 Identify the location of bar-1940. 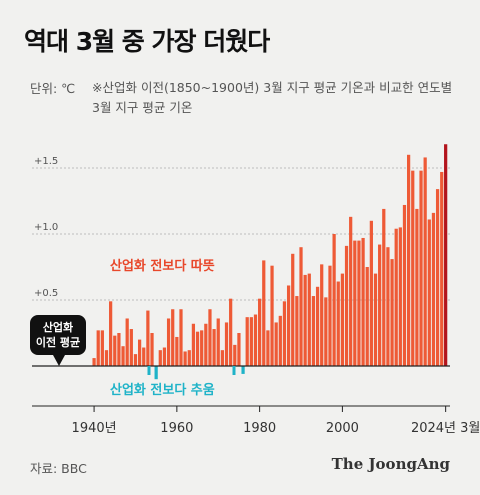
(94, 362).